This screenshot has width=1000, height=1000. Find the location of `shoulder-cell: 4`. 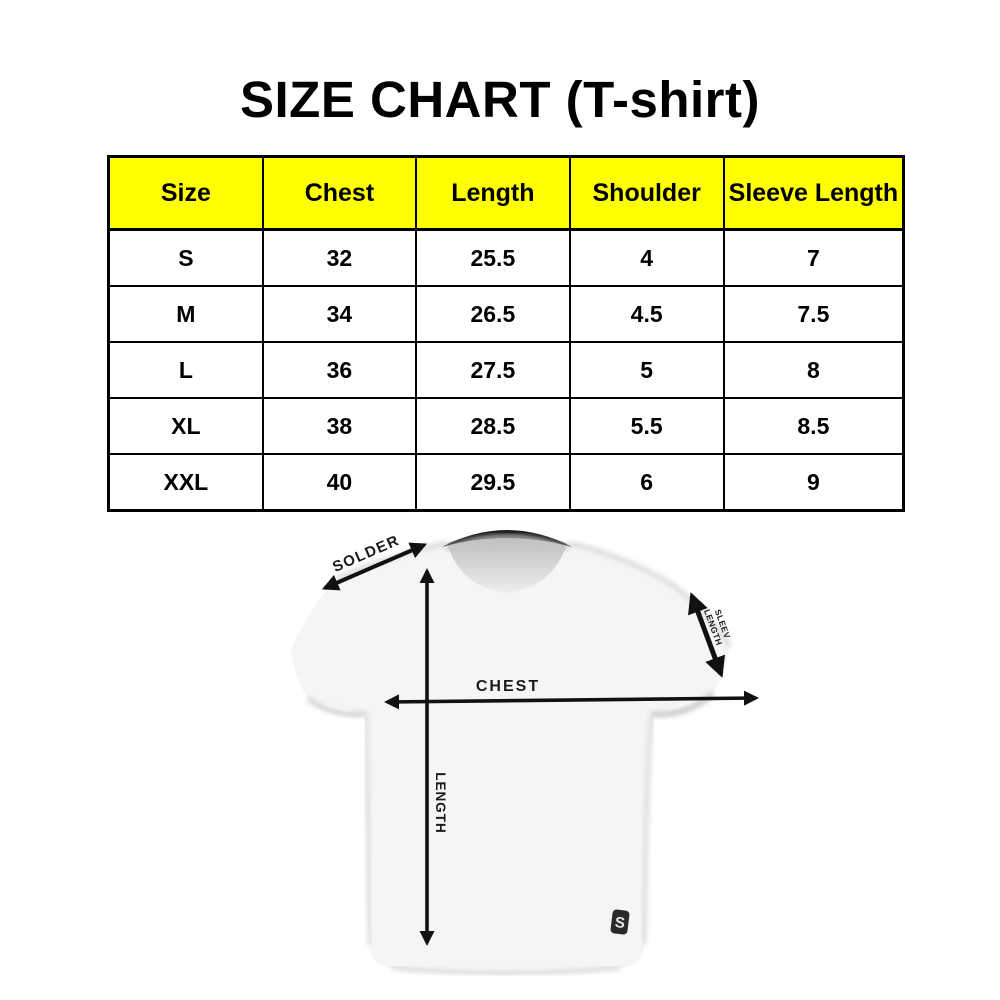

shoulder-cell: 4 is located at coordinates (646, 257).